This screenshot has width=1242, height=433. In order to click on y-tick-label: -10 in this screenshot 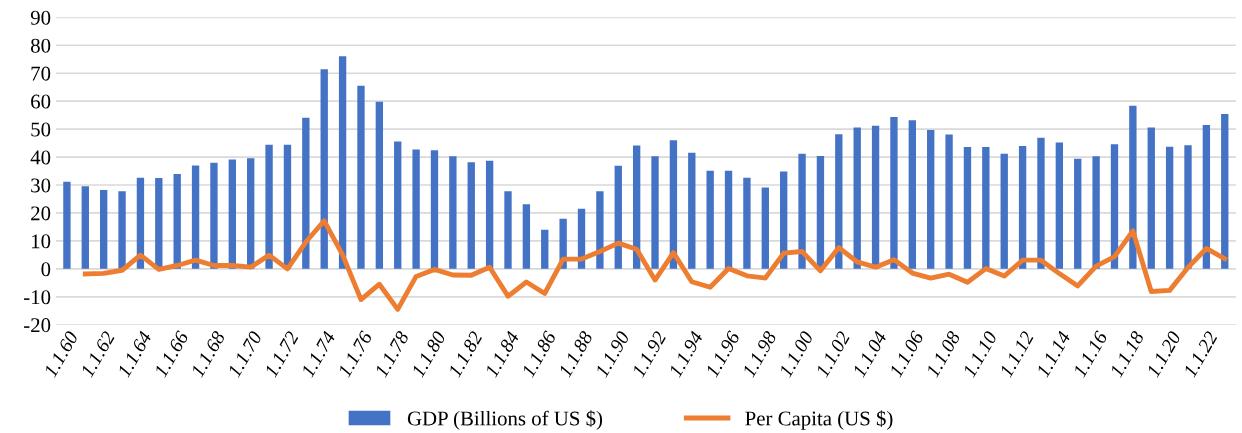, I will do `click(37, 297)`.